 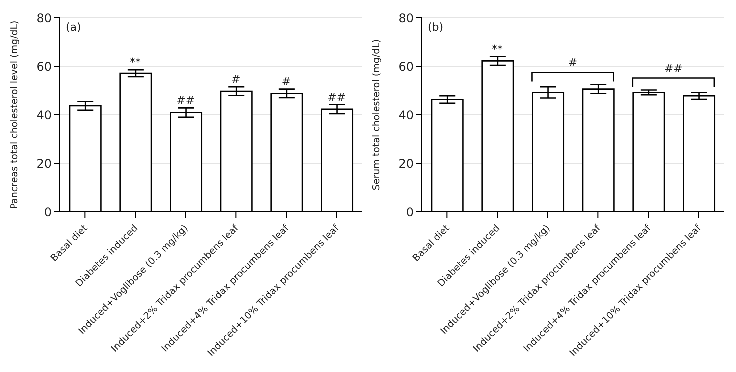 What do you see at coordinates (14, 115) in the screenshot?
I see `y-axis-title: Pancreas total cholesterol level (mg/dL)` at bounding box center [14, 115].